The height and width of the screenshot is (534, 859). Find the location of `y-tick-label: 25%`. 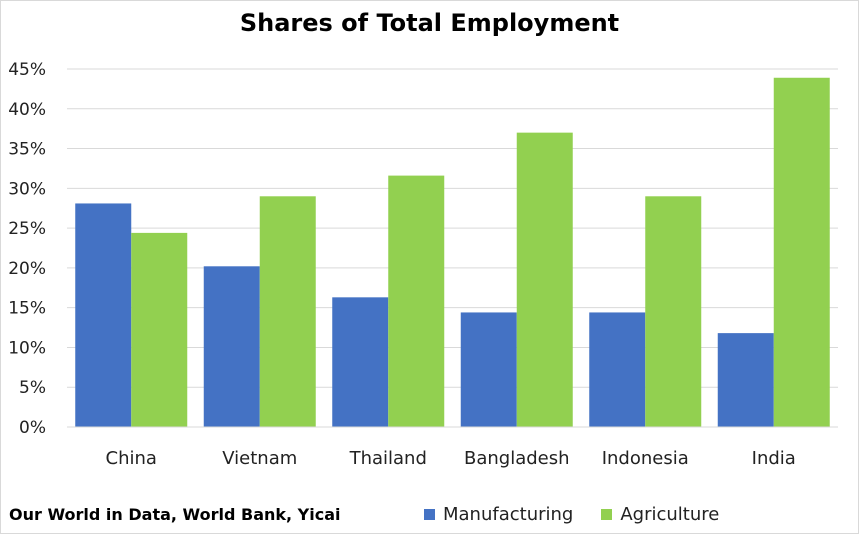

y-tick-label: 25% is located at coordinates (27, 229).